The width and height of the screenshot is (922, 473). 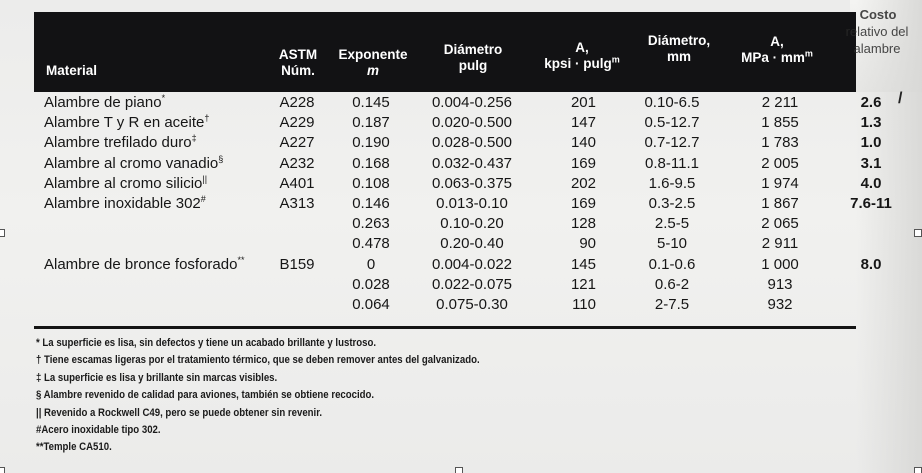 What do you see at coordinates (777, 49) in the screenshot?
I see `header-a-mpa: A, MPa · mmm` at bounding box center [777, 49].